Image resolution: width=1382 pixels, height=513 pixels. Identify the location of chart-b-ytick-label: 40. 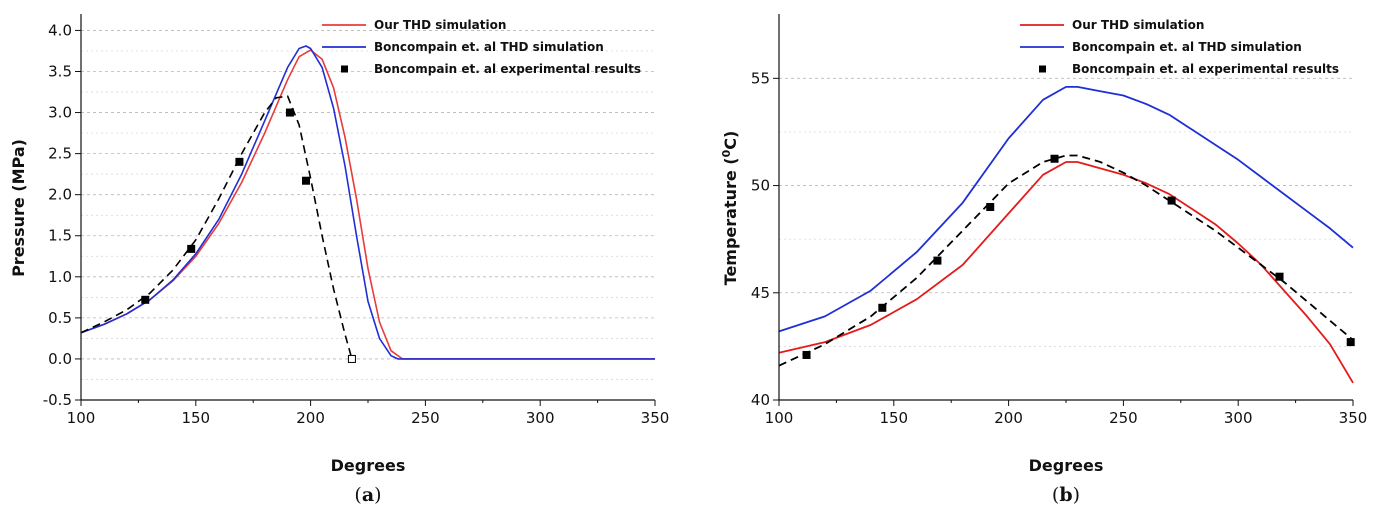
(760, 400).